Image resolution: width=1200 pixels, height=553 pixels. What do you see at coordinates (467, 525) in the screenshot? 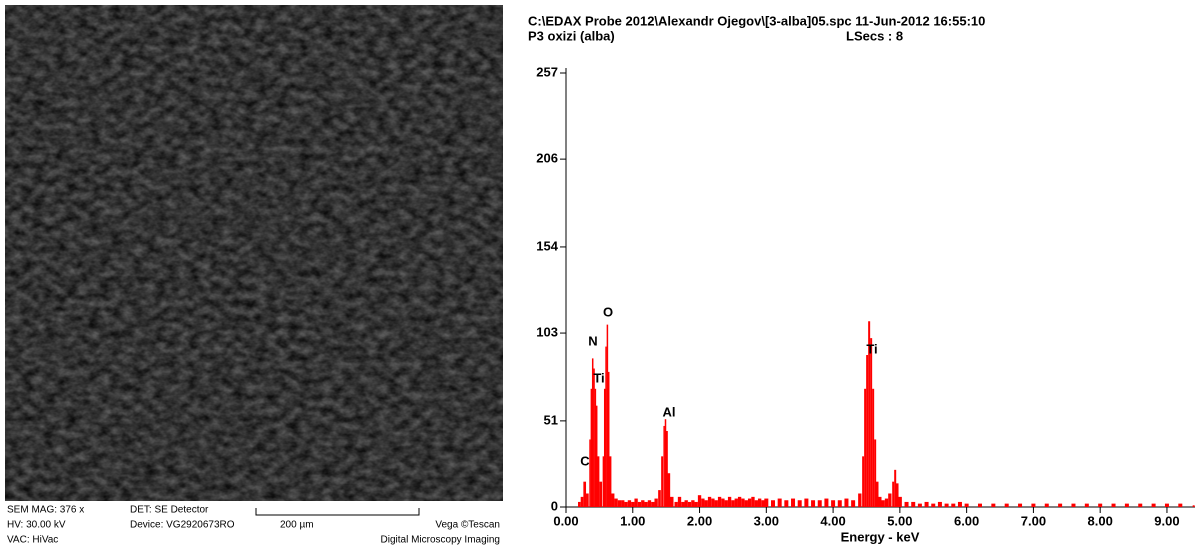
I see `sem-vendor: Vega ©Tescan` at bounding box center [467, 525].